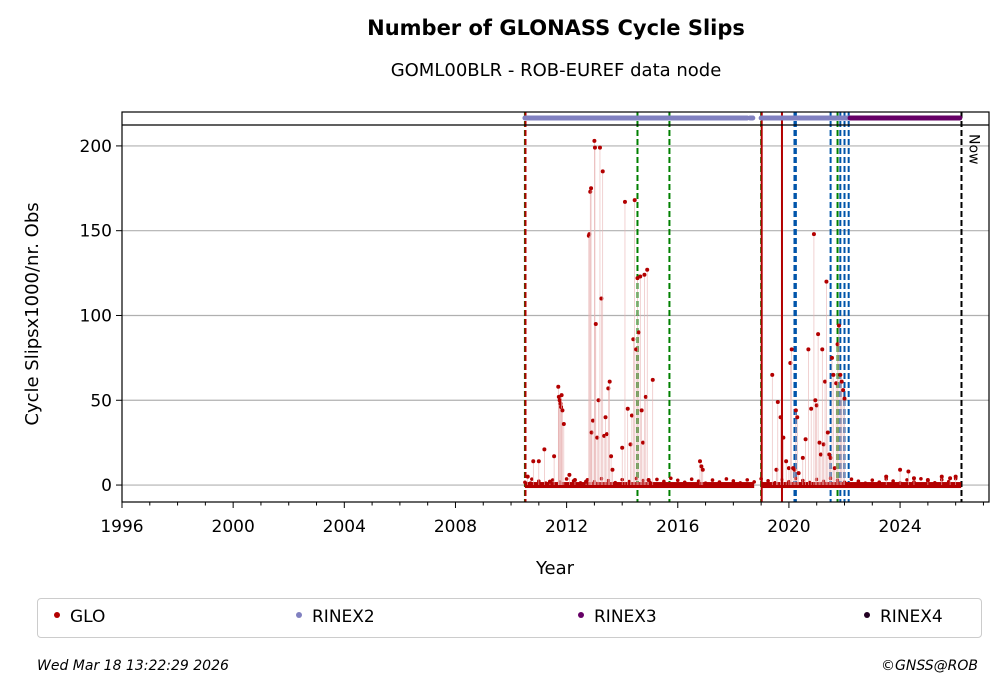 This screenshot has height=699, width=1008. I want to click on glo-marker-icon, so click(57, 615).